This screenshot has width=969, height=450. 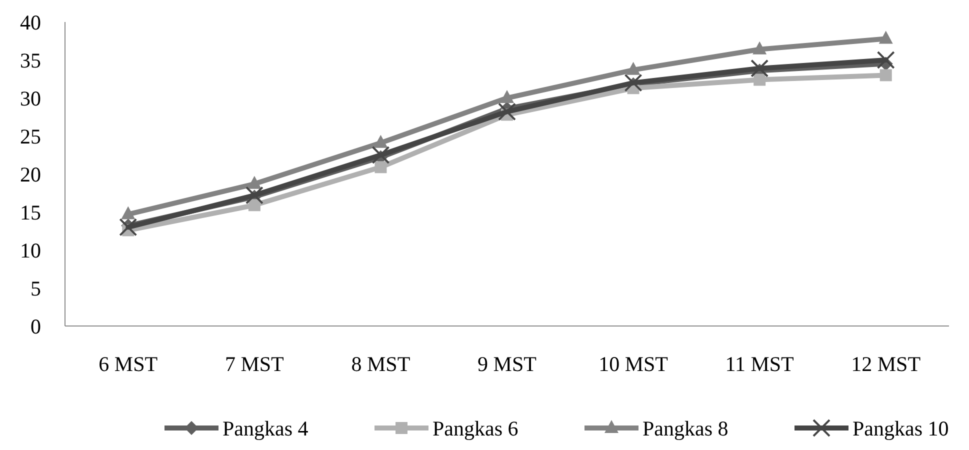 I want to click on x-tick-label: 7 MST, so click(x=254, y=364).